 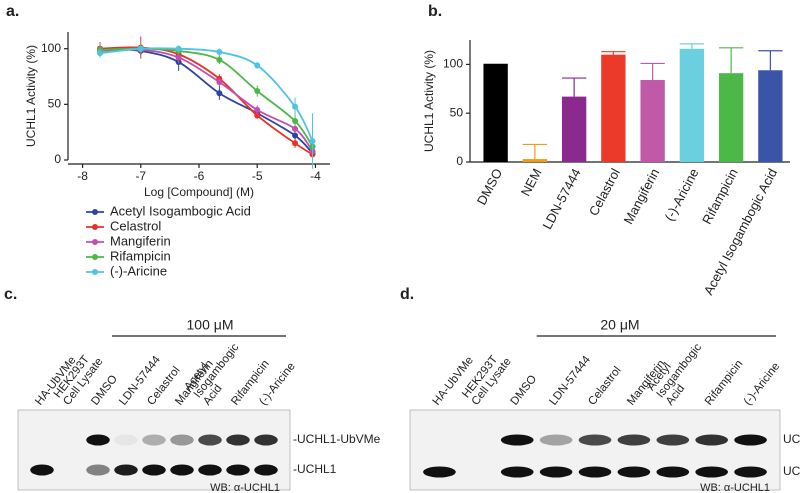 What do you see at coordinates (724, 383) in the screenshot?
I see `lane-label: Rifampicin` at bounding box center [724, 383].